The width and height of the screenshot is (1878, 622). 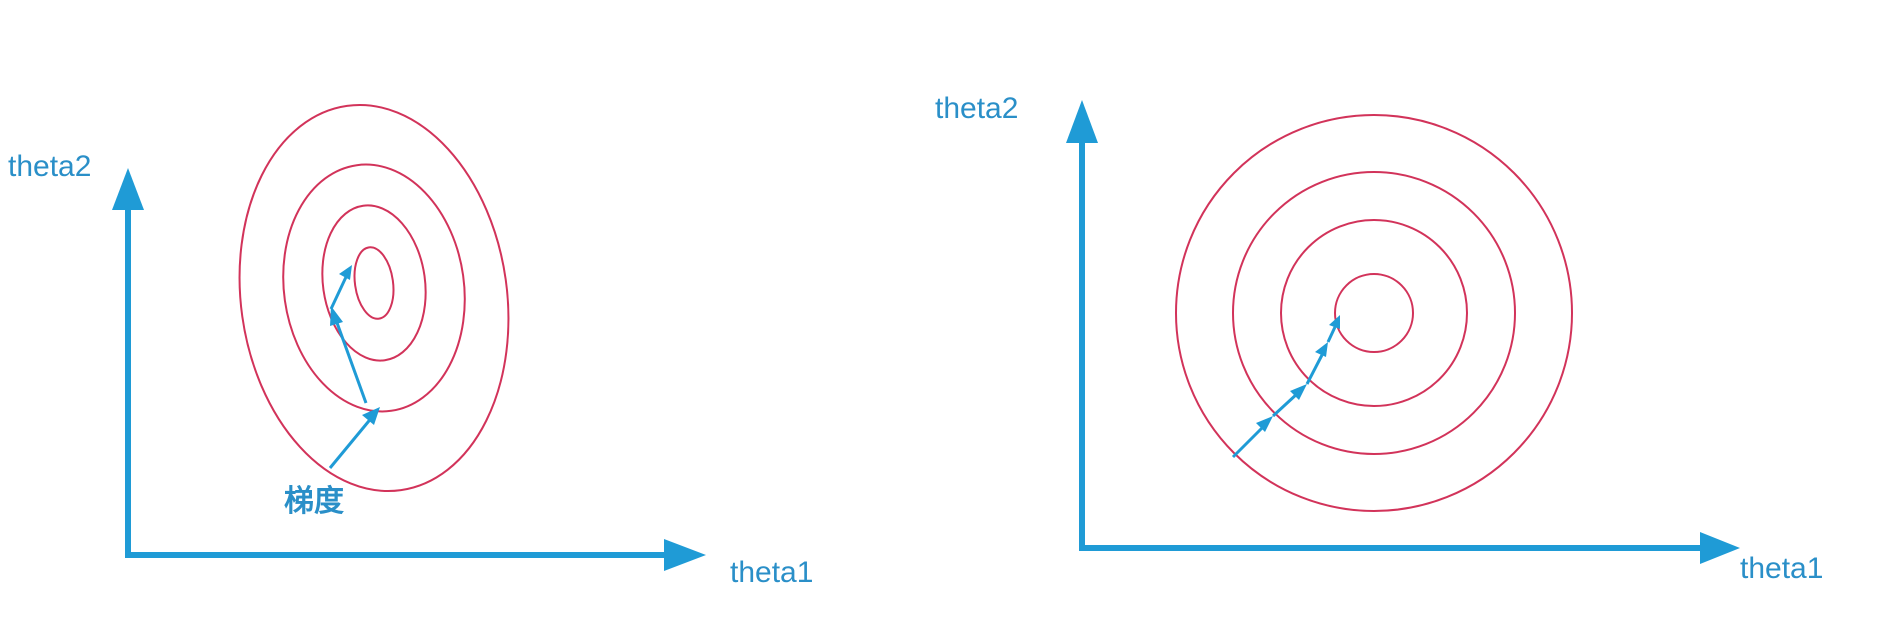 What do you see at coordinates (976, 108) in the screenshot?
I see `right-y-axis-label: theta2` at bounding box center [976, 108].